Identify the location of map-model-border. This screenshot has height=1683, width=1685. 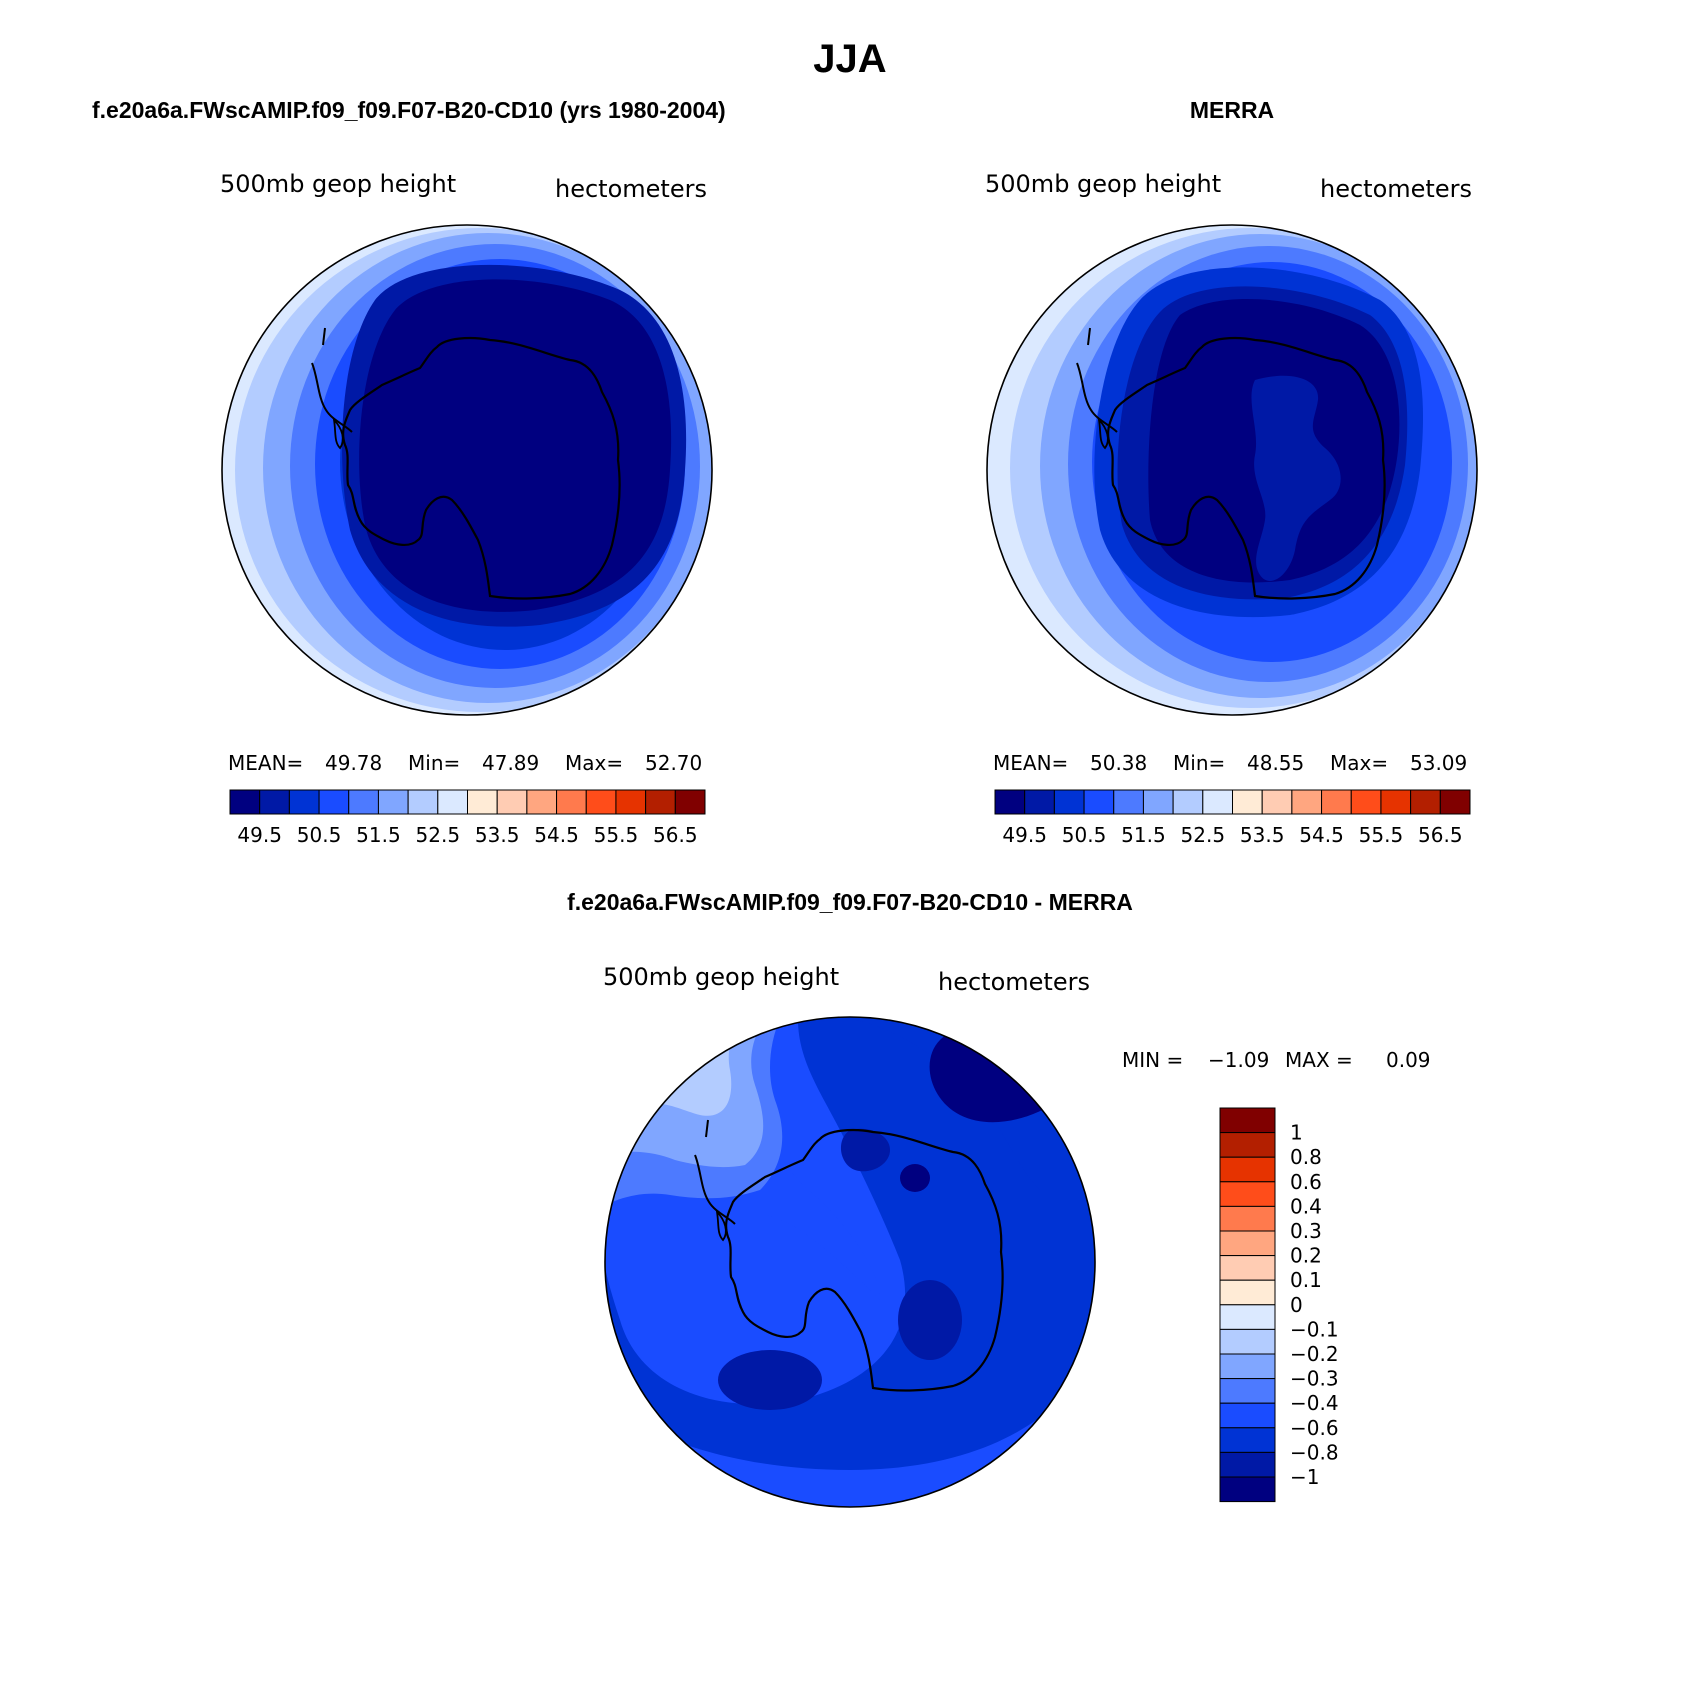
(467, 470).